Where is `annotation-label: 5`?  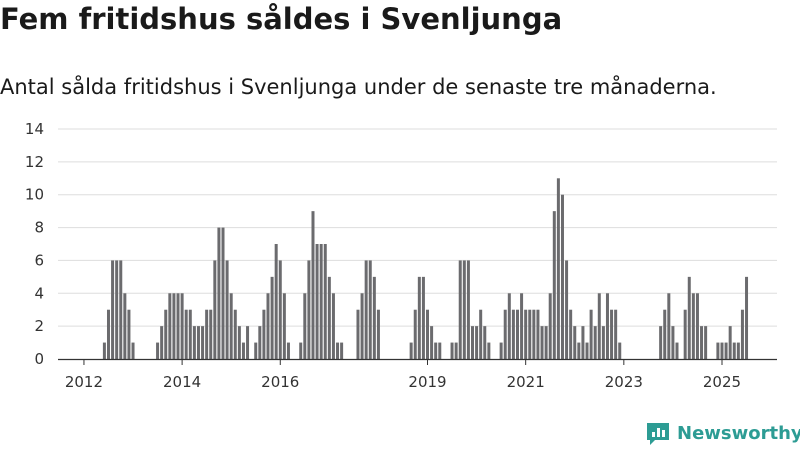
annotation-label: 5 is located at coordinates (751, 112).